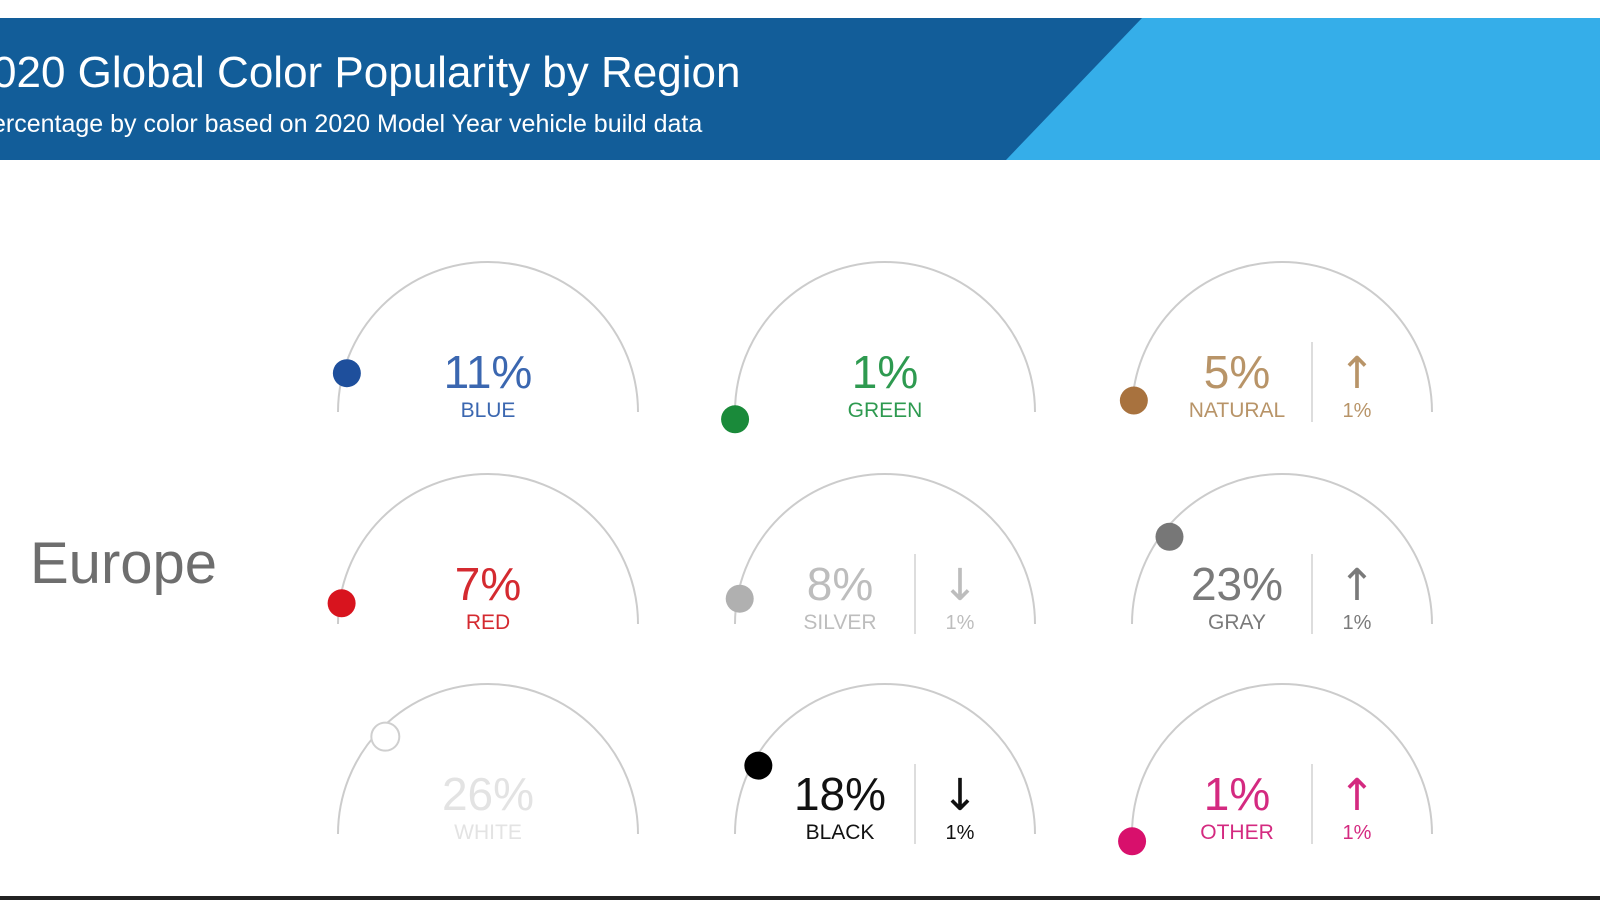 The height and width of the screenshot is (900, 1600). I want to click on color-name-green: GREEN, so click(885, 410).